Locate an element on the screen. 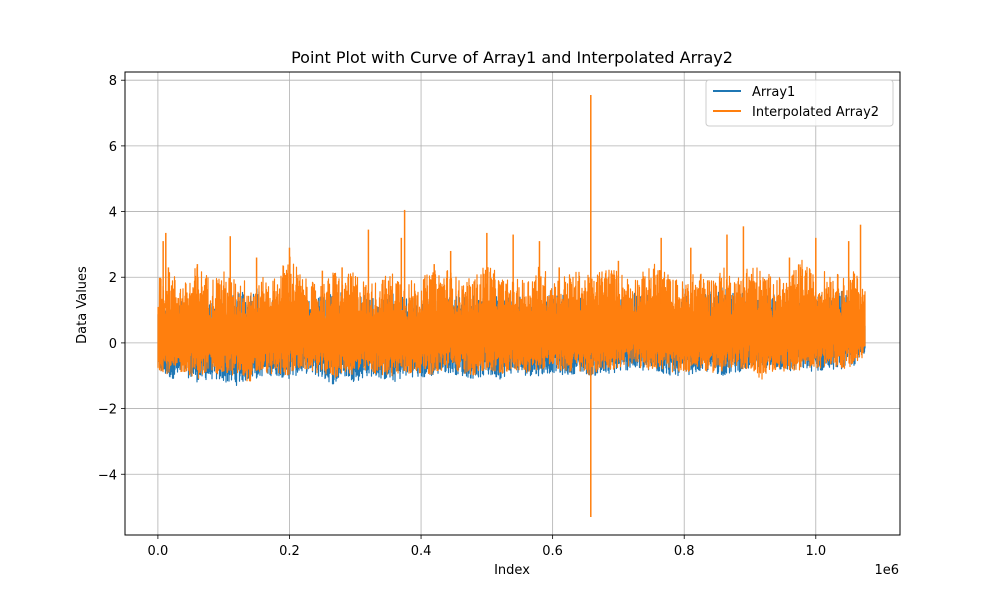 The height and width of the screenshot is (600, 1000). x-tick-label: 0.8 is located at coordinates (684, 551).